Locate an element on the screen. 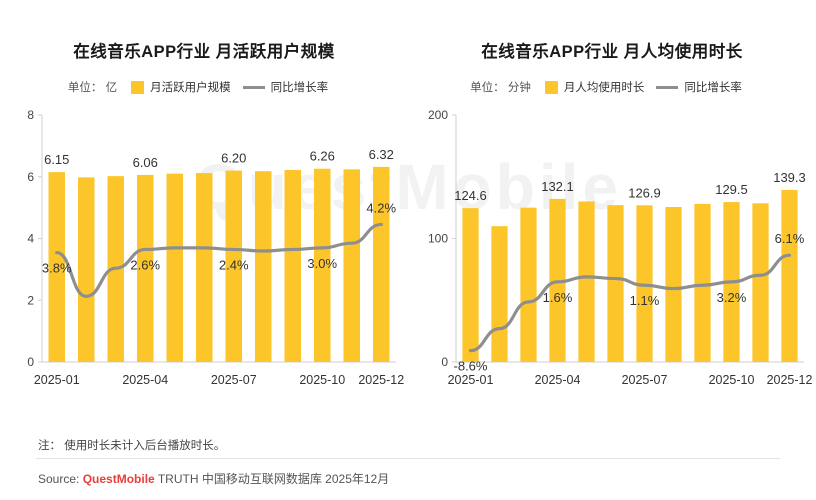  legend-item-bar-mau: 月活跃用户规模 is located at coordinates (181, 87).